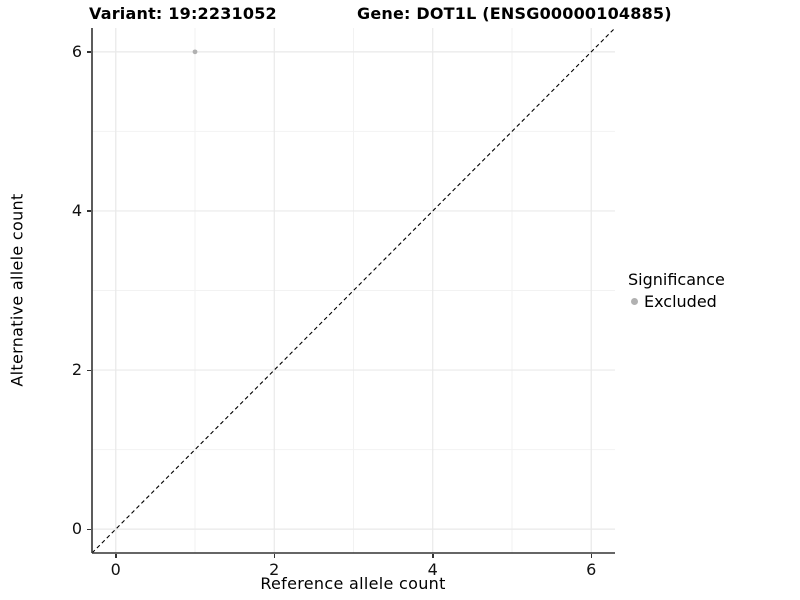 Image resolution: width=800 pixels, height=600 pixels. Describe the element at coordinates (115, 569) in the screenshot. I see `x-tick-label: 0` at that location.